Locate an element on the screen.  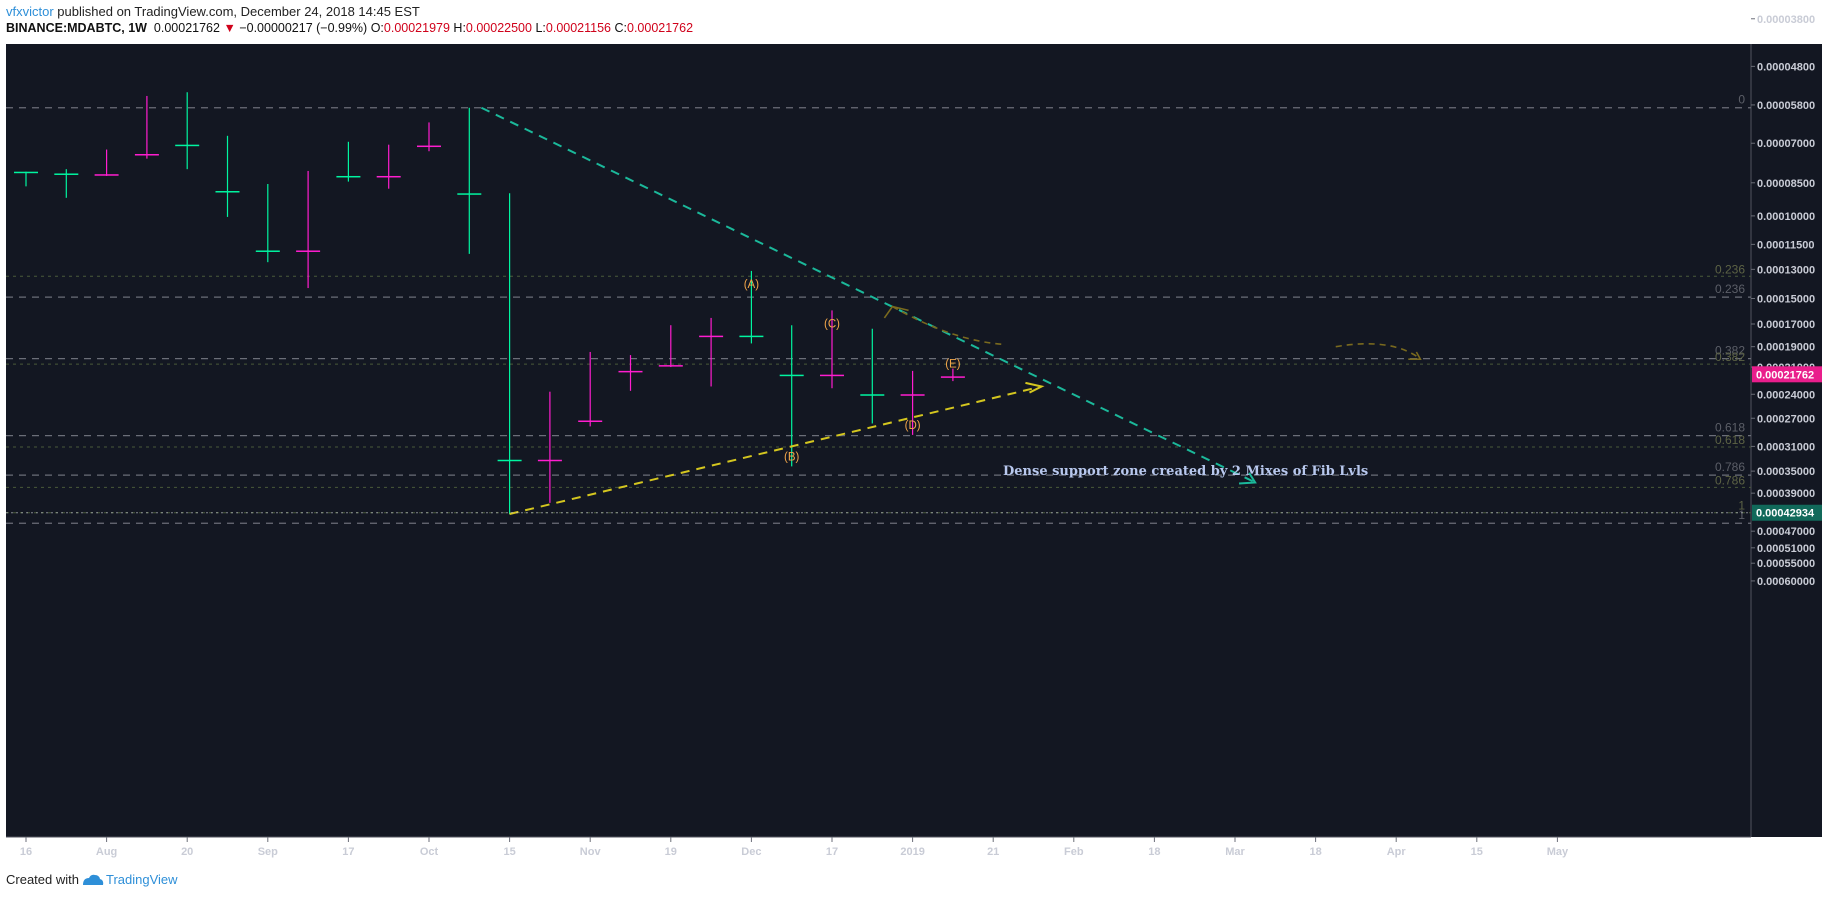
y-tick-label: 0.00031000 is located at coordinates (1786, 447).